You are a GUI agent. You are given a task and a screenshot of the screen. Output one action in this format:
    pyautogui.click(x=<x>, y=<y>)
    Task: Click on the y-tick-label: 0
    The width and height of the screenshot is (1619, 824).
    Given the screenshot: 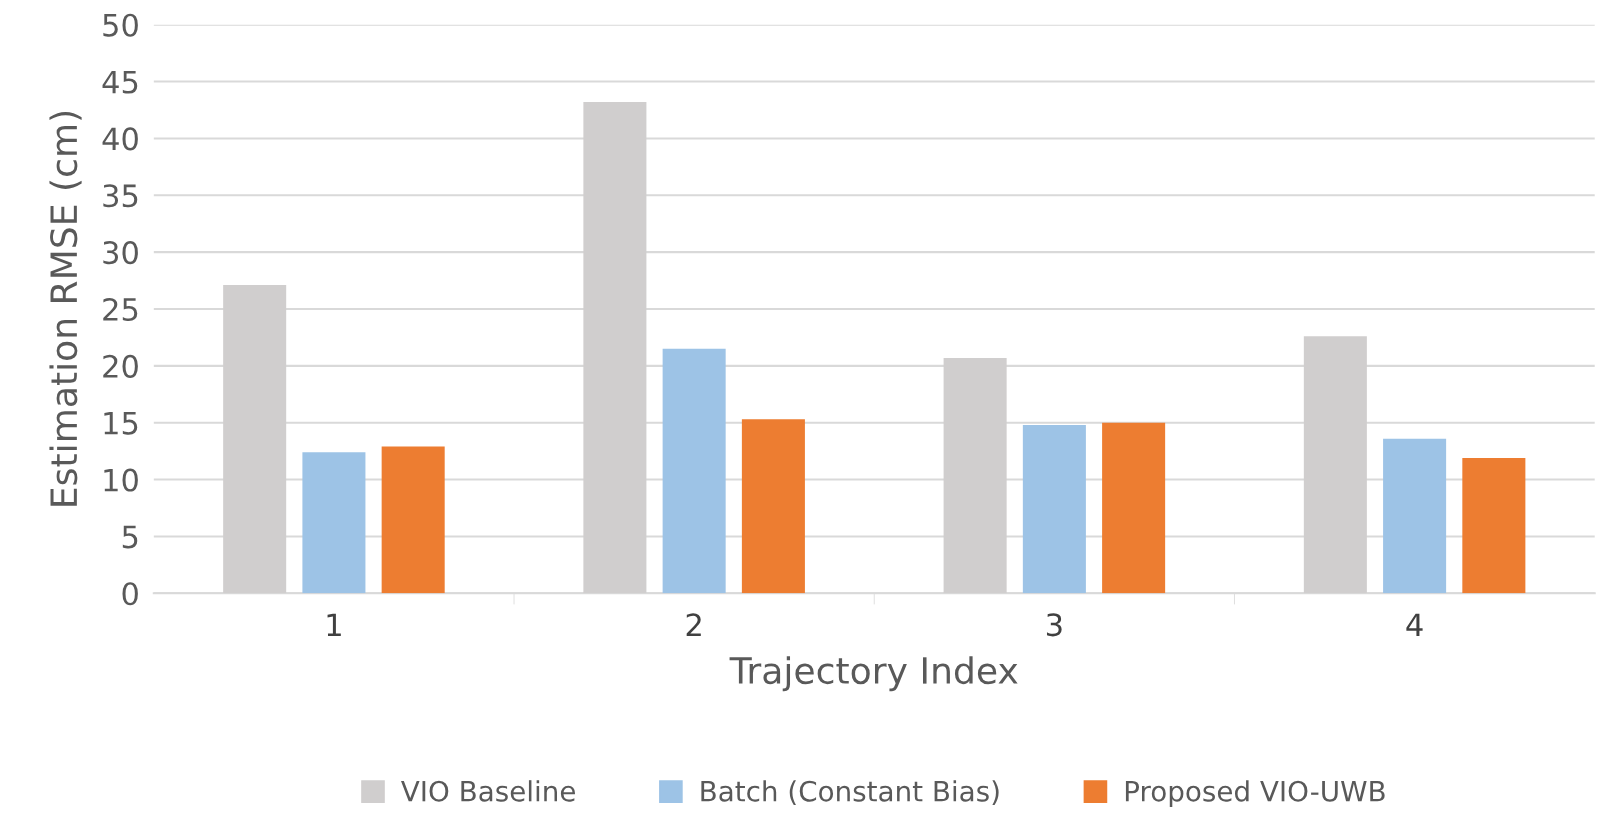 What is the action you would take?
    pyautogui.click(x=130, y=594)
    